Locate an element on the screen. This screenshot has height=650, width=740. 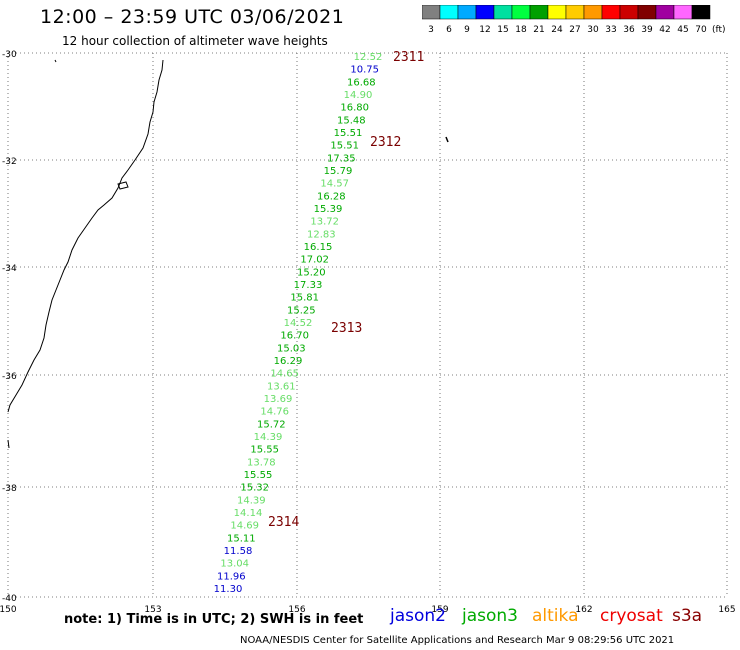
longitude-label: 156 is located at coordinates (296, 610).